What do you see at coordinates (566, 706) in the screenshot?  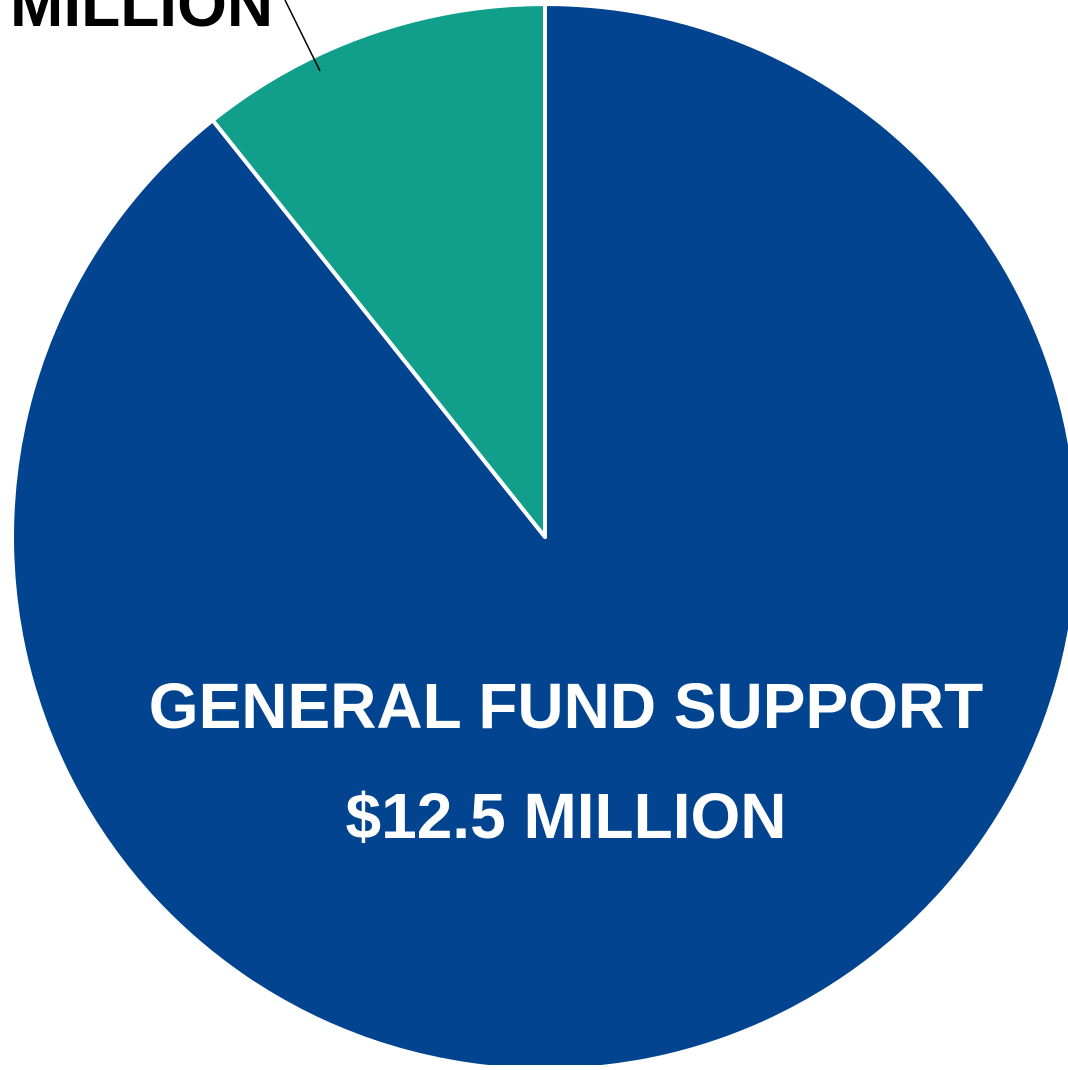 I see `pie-slice-label-0-line-0: GENERAL FUND SUPPORT` at bounding box center [566, 706].